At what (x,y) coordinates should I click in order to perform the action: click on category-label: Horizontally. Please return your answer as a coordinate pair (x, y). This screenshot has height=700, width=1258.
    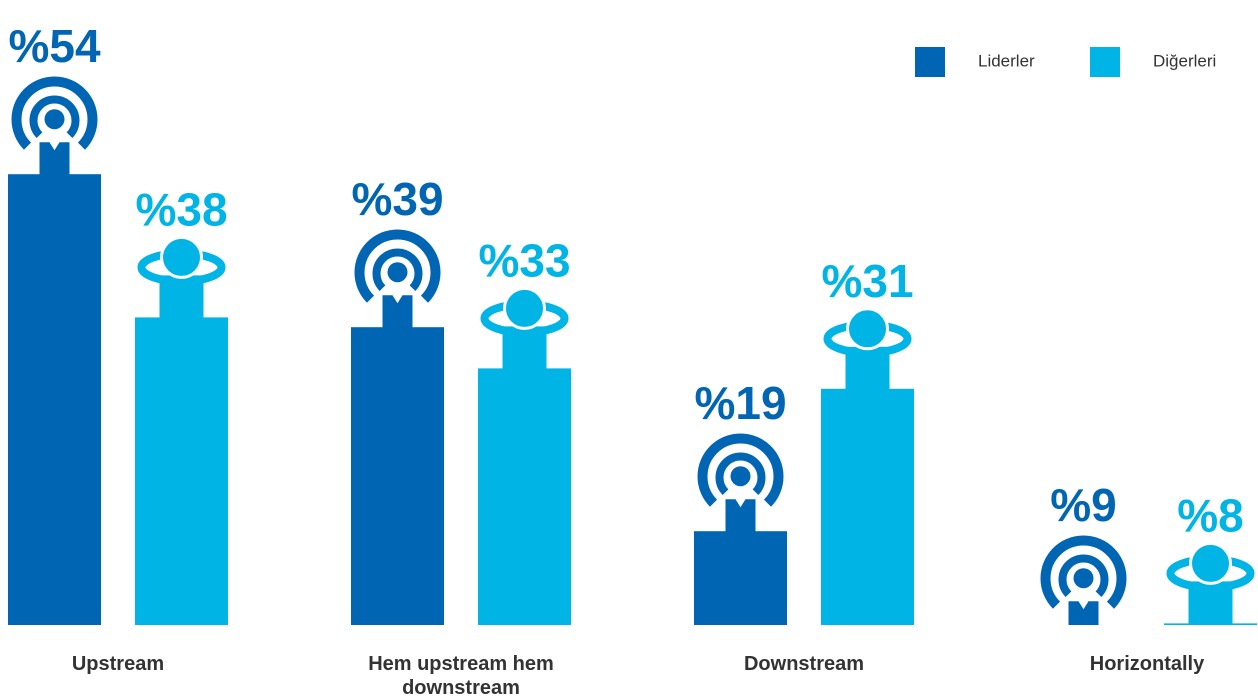
    Looking at the image, I should click on (1147, 664).